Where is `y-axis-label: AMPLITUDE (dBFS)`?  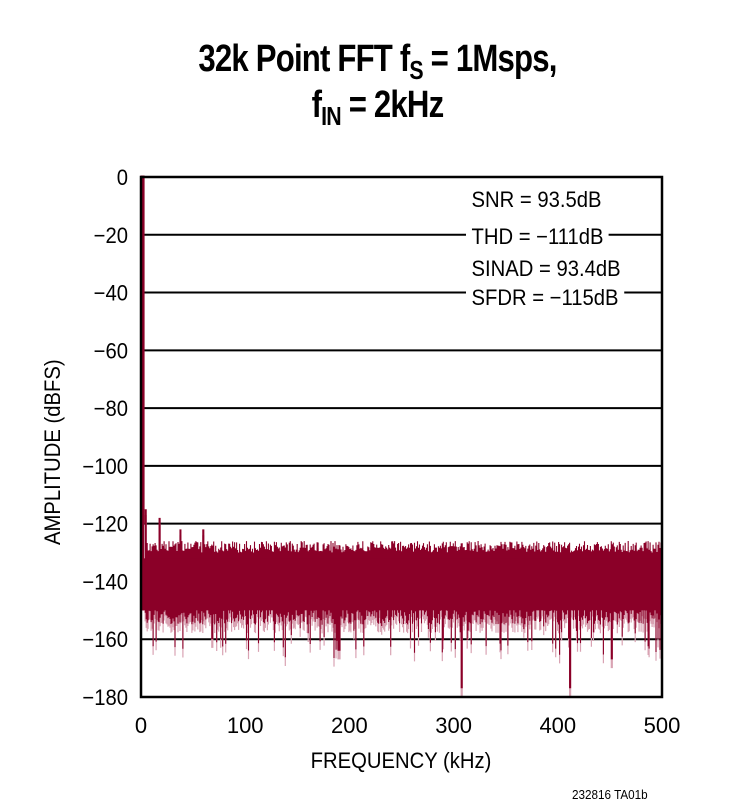 y-axis-label: AMPLITUDE (dBFS) is located at coordinates (52, 452).